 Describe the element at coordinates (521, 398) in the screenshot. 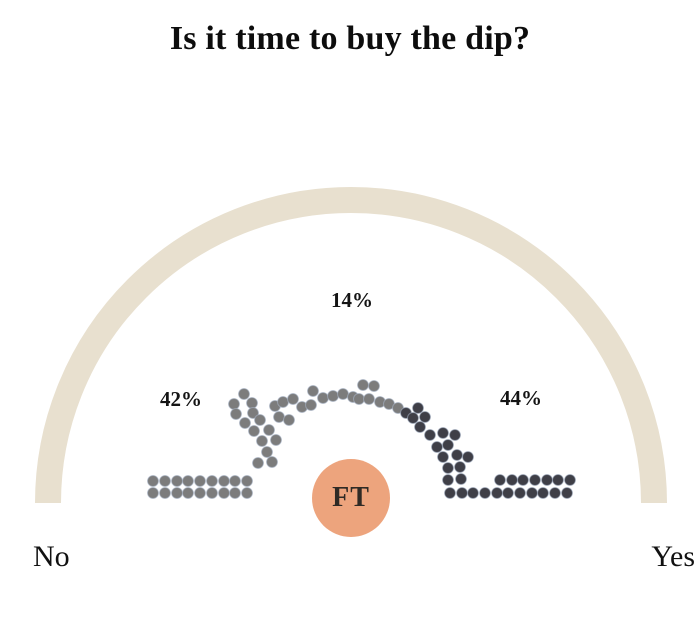

I see `percent-label-yes: 44%` at that location.